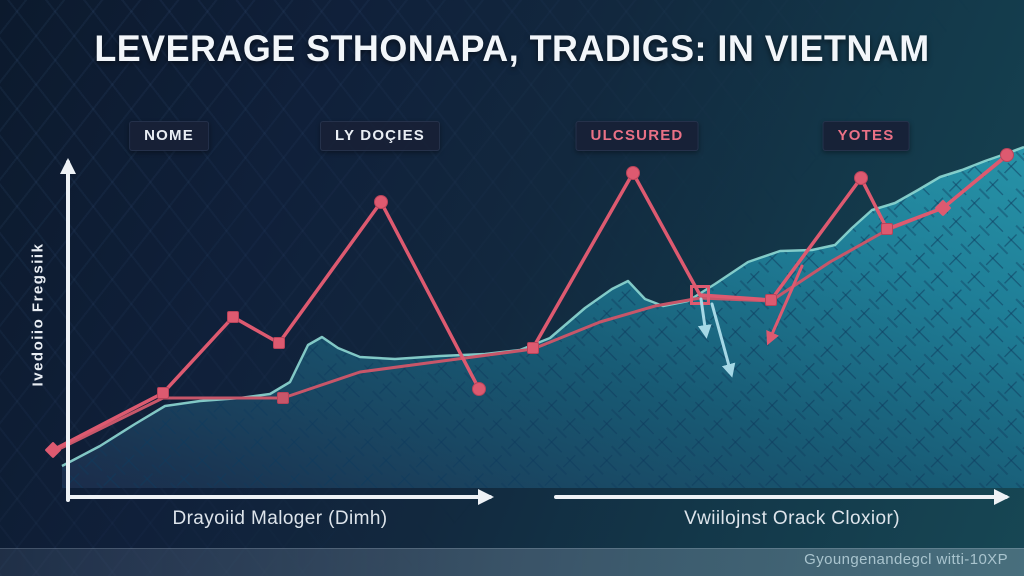 This screenshot has height=576, width=1024. I want to click on legend-badge-yotes: YOTES, so click(866, 136).